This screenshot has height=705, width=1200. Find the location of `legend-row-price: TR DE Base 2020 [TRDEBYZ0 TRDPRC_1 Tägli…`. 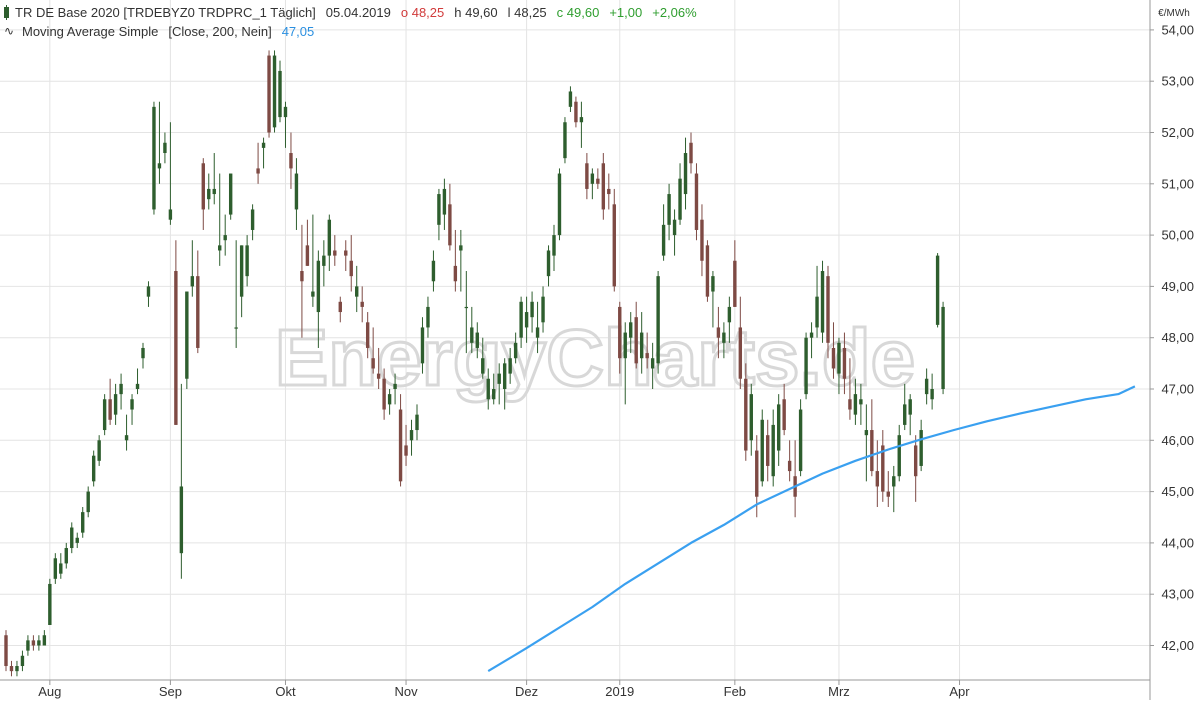

legend-row-price: TR DE Base 2020 [TRDEBYZ0 TRDPRC_1 Tägli… is located at coordinates (350, 12).